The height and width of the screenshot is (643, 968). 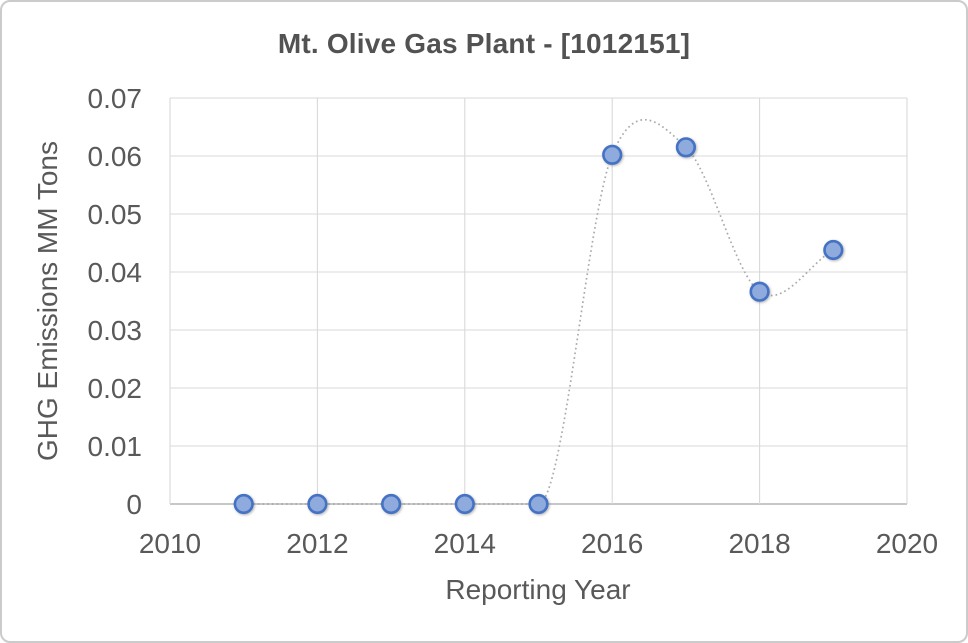 What do you see at coordinates (907, 543) in the screenshot?
I see `x-tick-label: 2020` at bounding box center [907, 543].